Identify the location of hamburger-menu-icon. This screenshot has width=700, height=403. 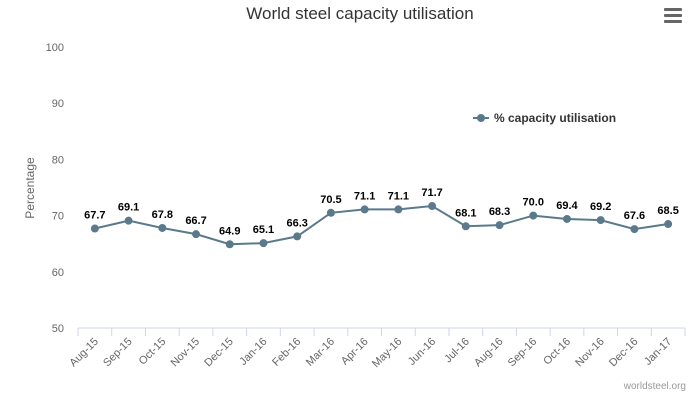
(673, 16).